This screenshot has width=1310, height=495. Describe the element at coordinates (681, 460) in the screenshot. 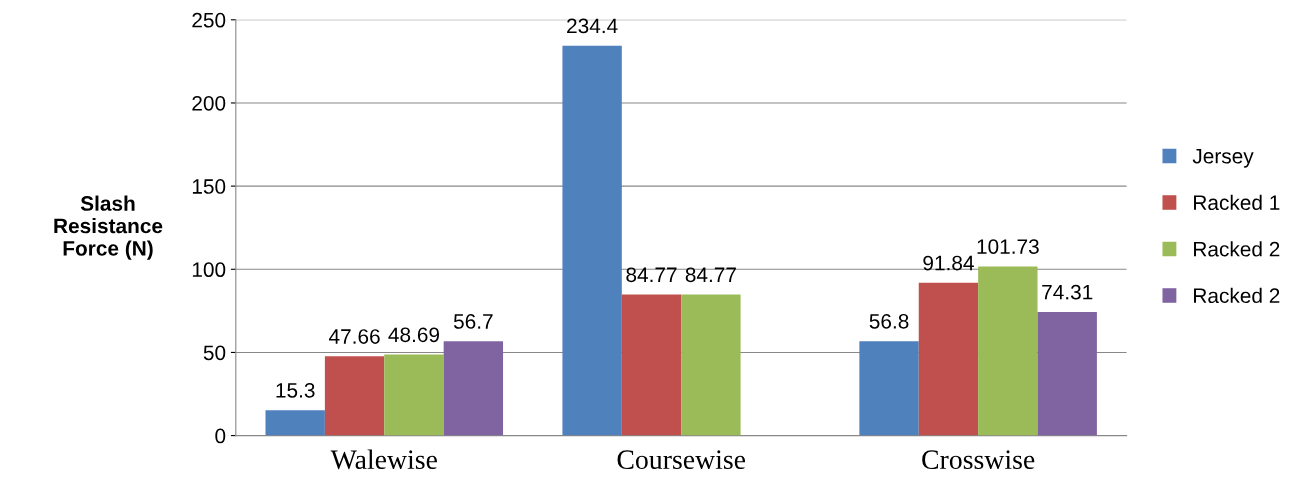

I see `x-tick-label: Coursewise` at that location.